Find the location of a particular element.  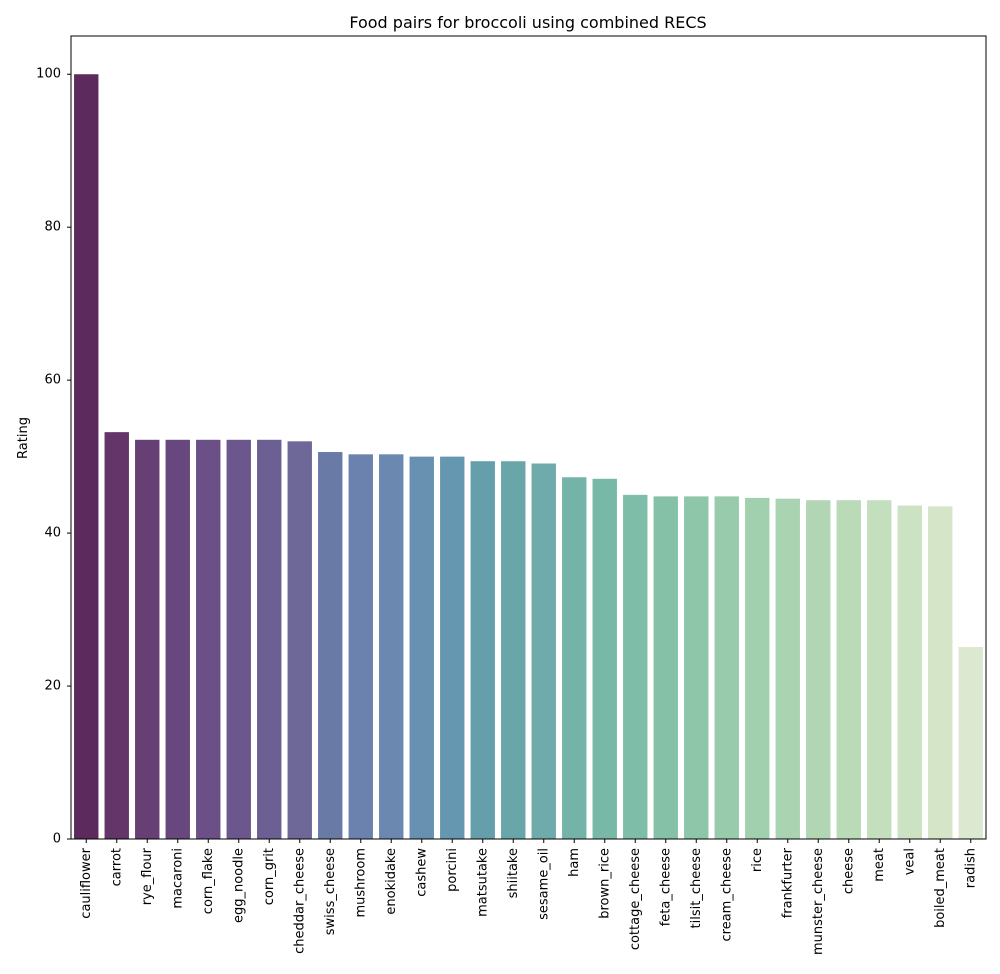

x-tick-label: carrot is located at coordinates (116, 867).